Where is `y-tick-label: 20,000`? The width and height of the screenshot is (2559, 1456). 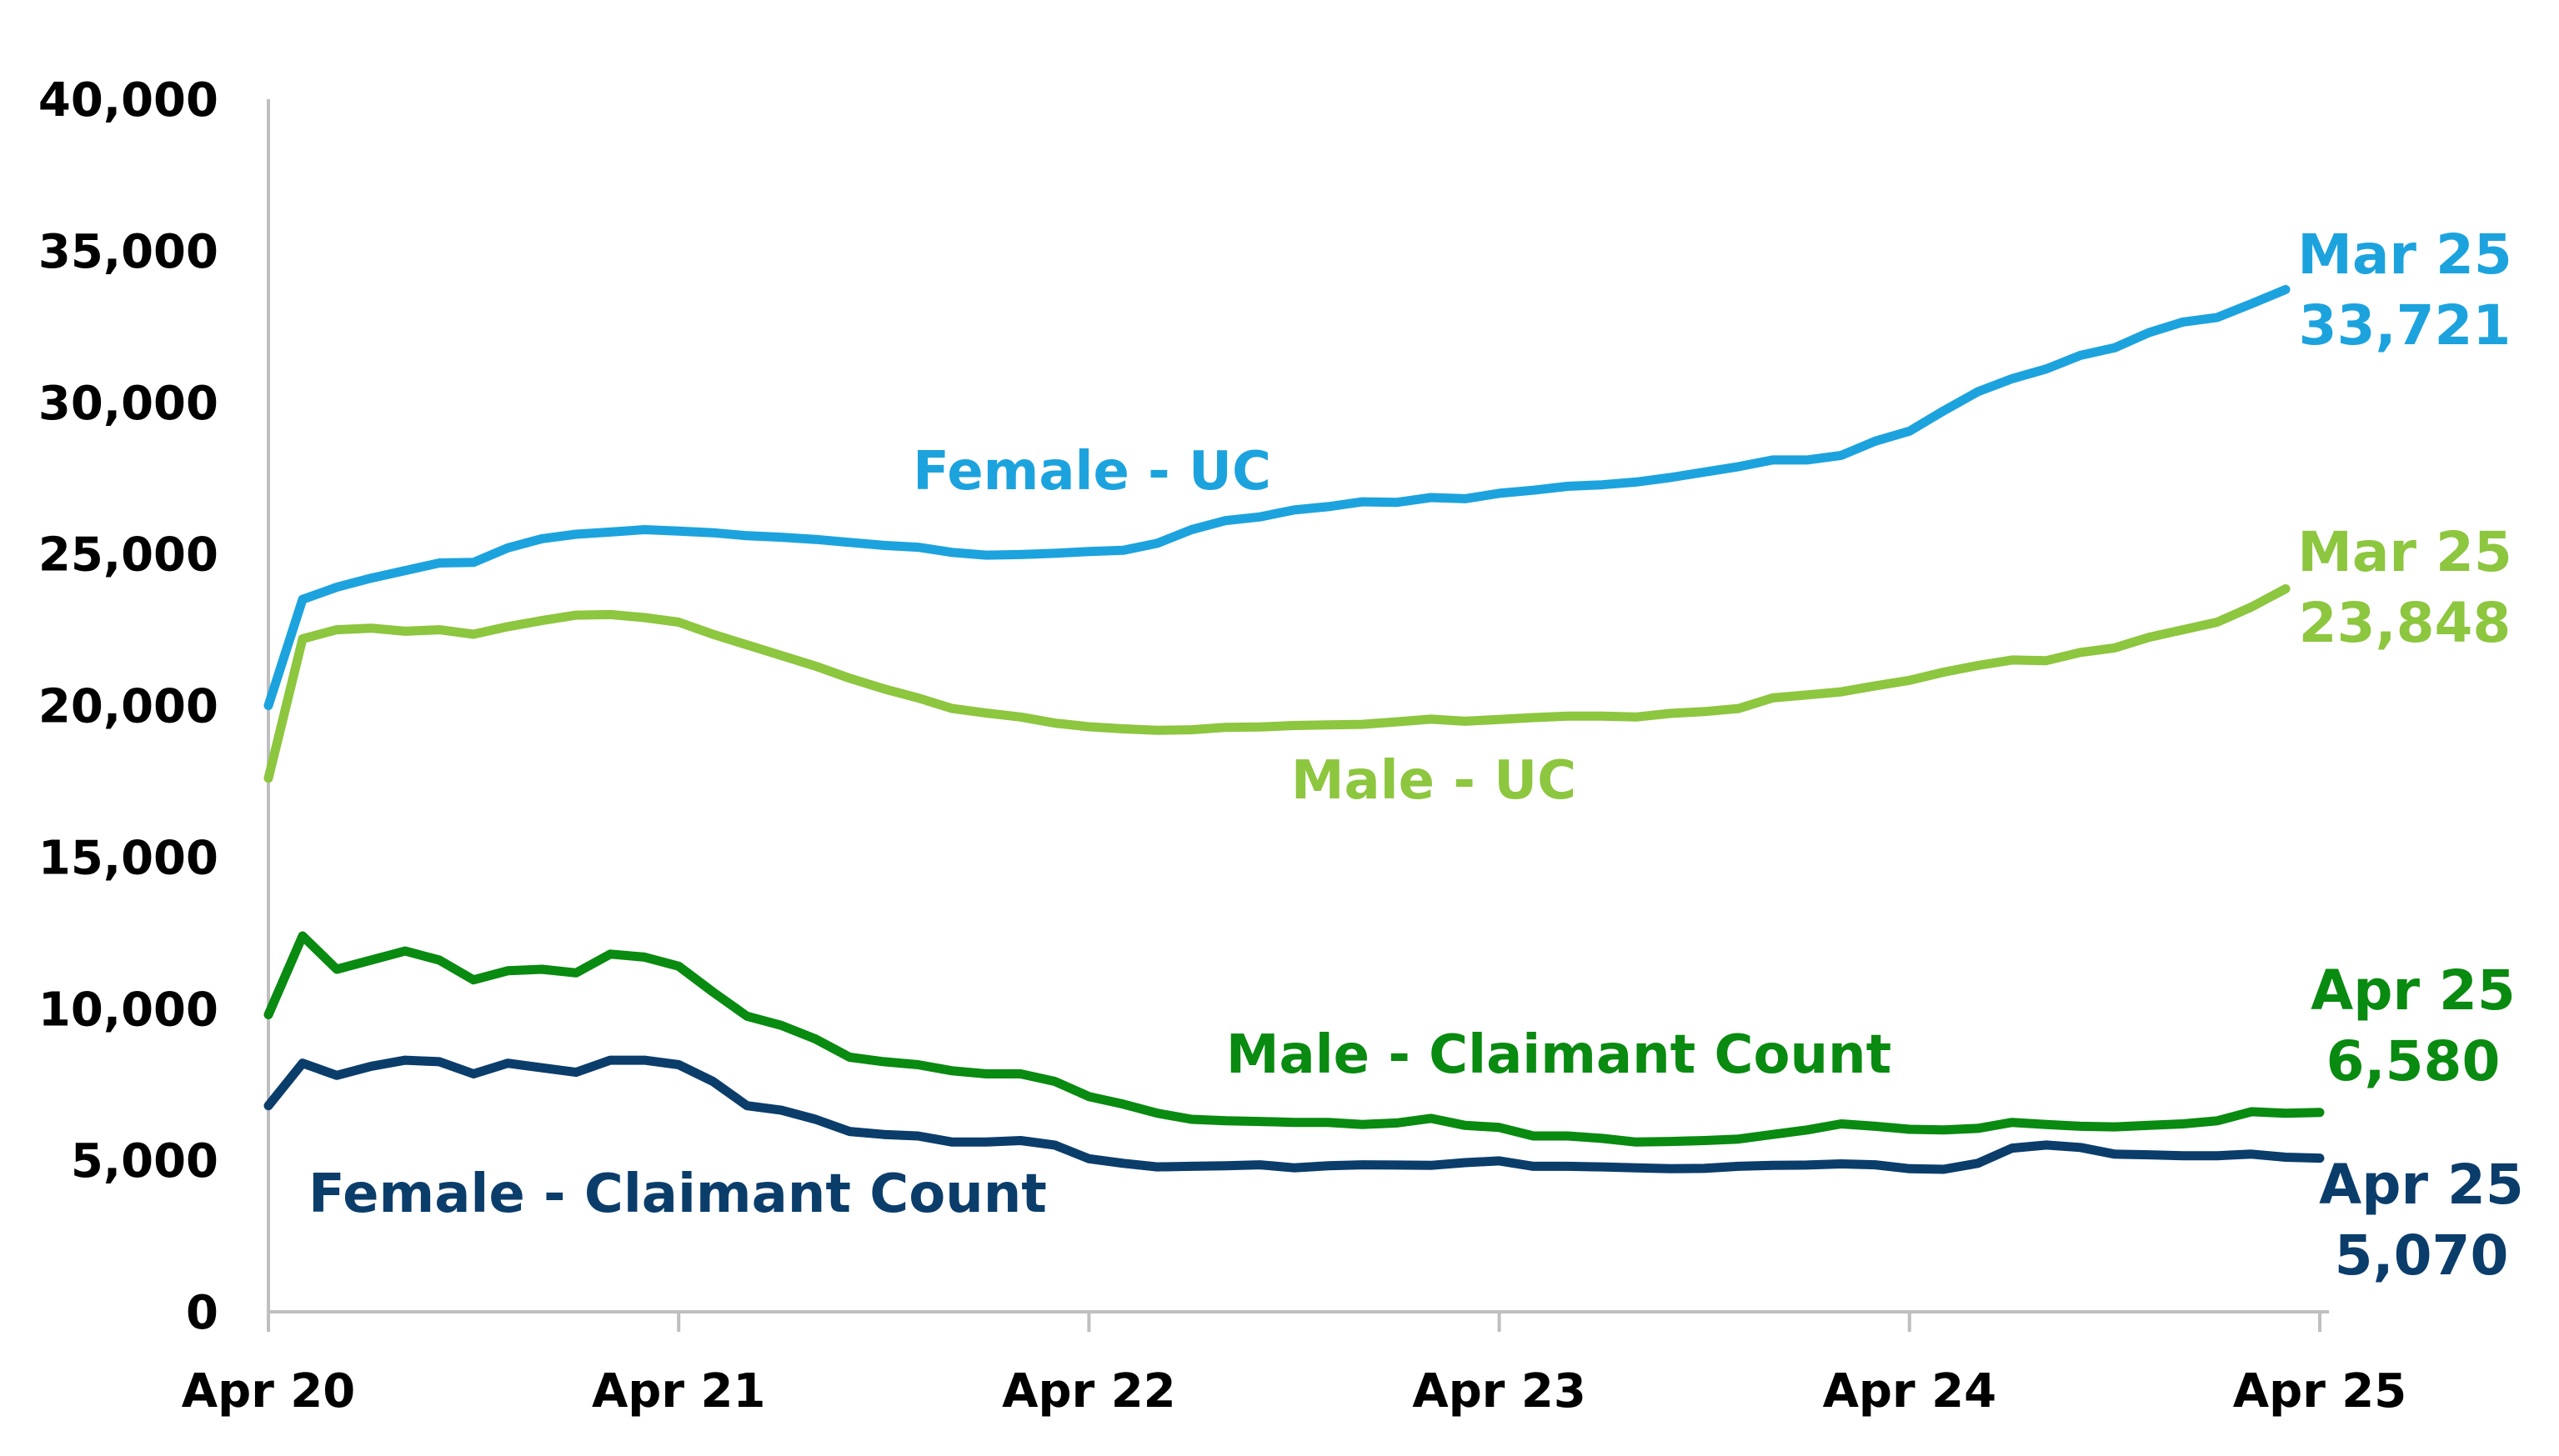
y-tick-label: 20,000 is located at coordinates (128, 707).